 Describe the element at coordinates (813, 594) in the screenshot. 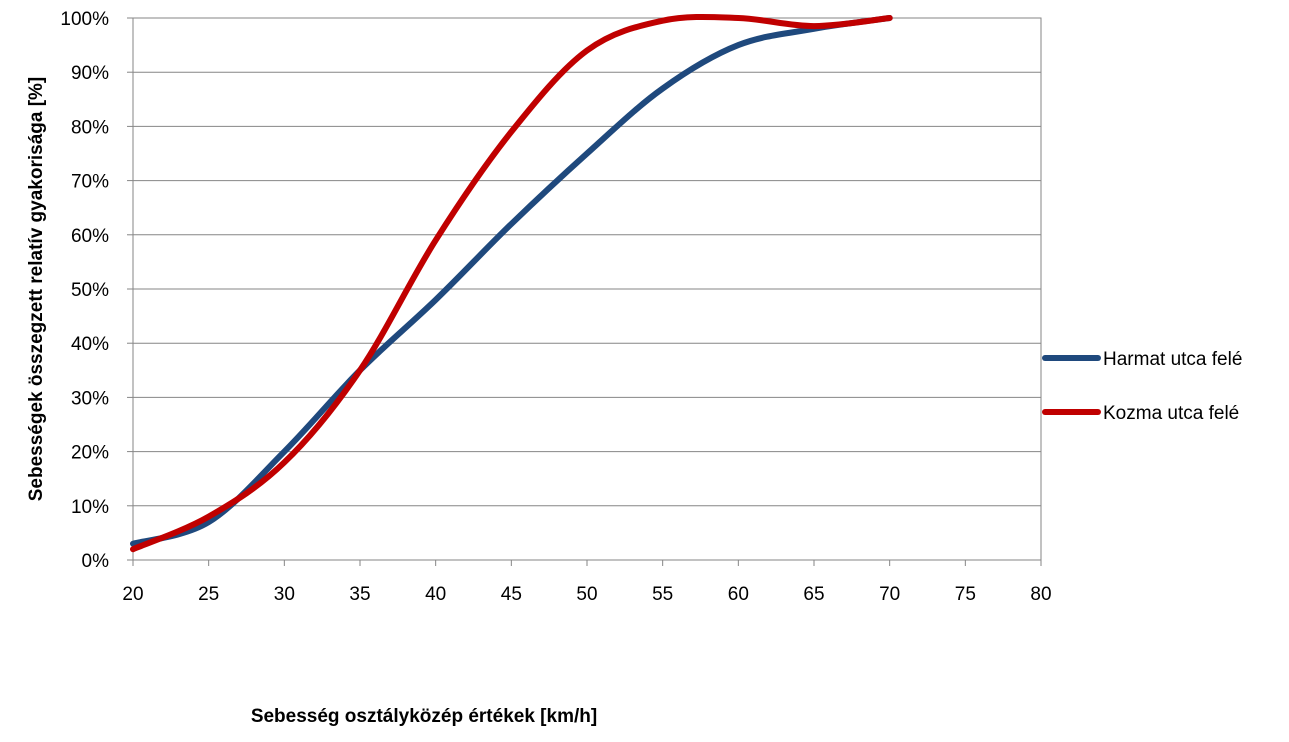

I see `x-tick-label: 65` at that location.